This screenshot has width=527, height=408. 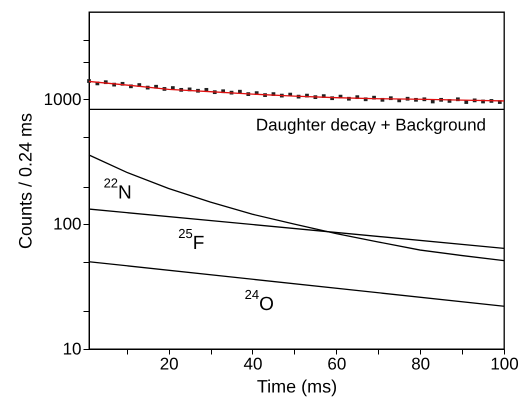 I want to click on line-series, so click(x=296, y=91).